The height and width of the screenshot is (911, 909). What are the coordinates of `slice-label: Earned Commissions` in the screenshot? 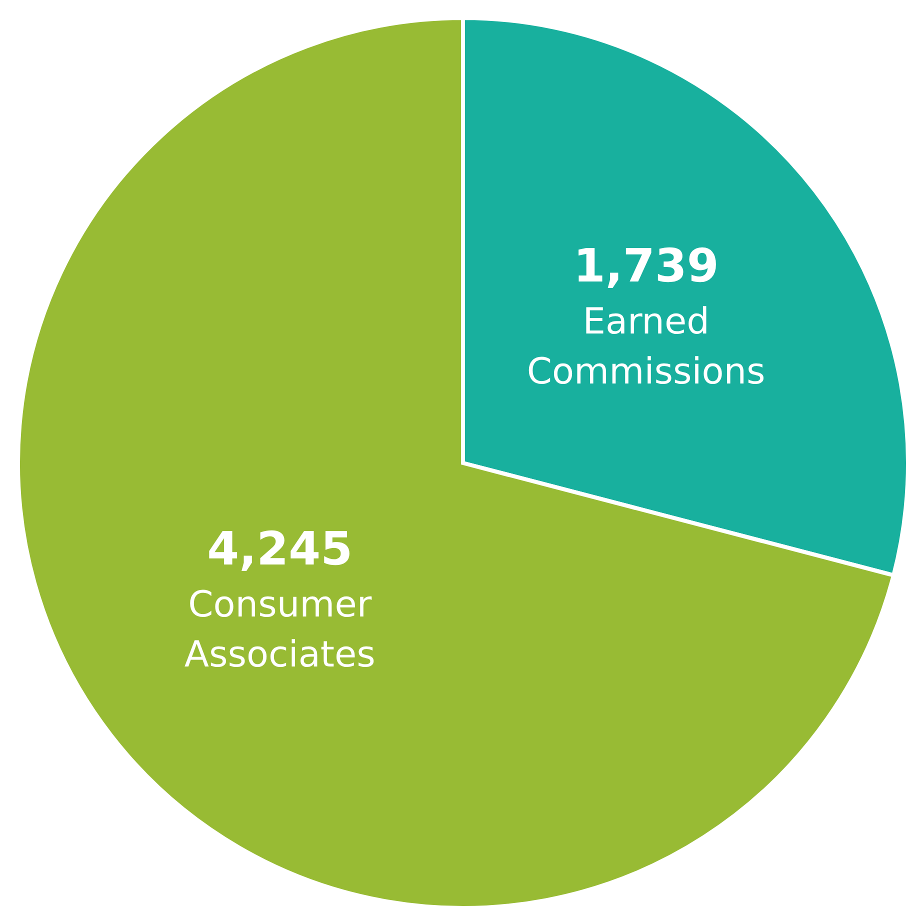 It's located at (646, 347).